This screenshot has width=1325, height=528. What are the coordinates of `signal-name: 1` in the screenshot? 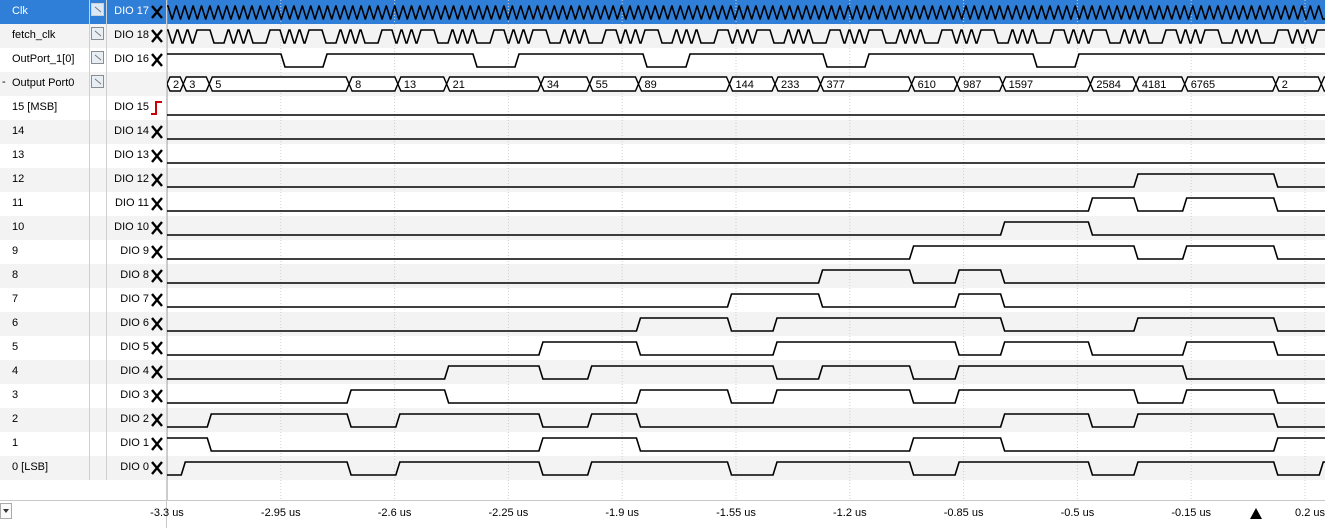 It's located at (15, 443).